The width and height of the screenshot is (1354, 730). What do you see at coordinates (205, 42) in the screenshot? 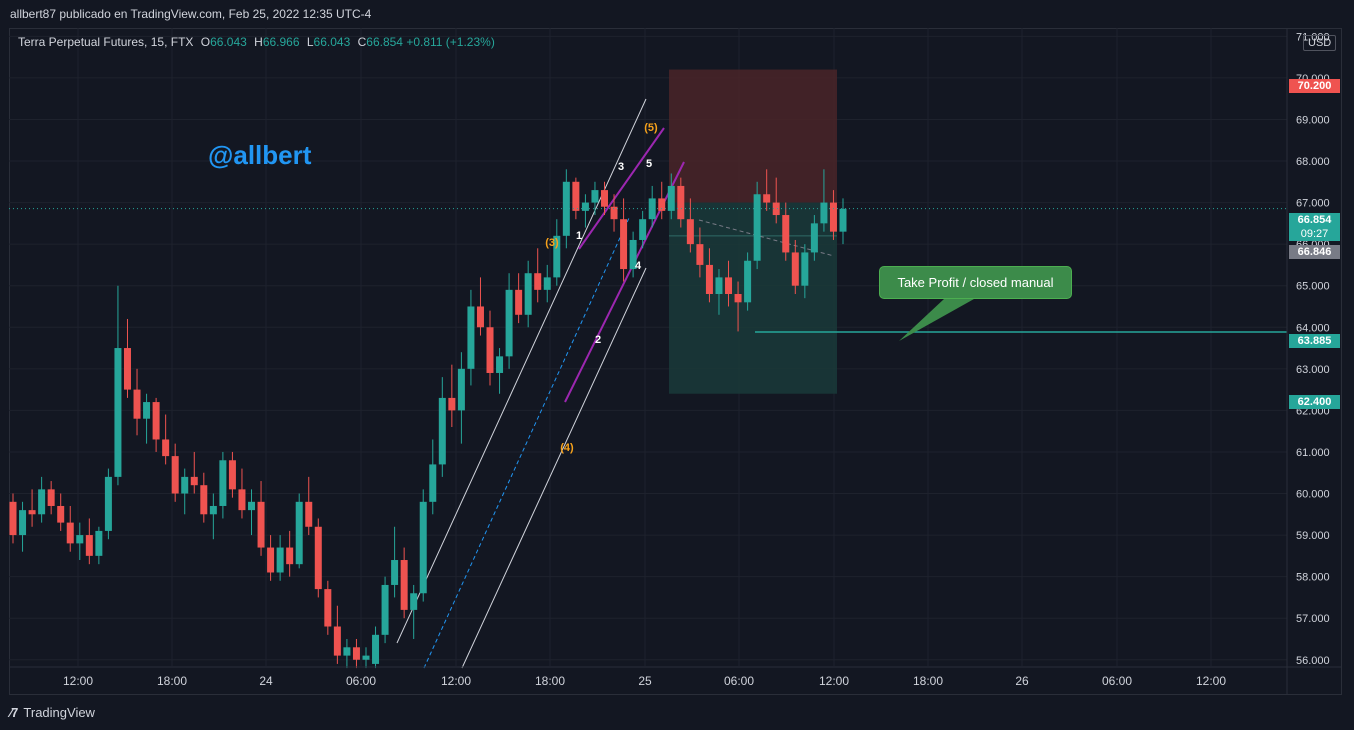
I see `open-label: O` at bounding box center [205, 42].